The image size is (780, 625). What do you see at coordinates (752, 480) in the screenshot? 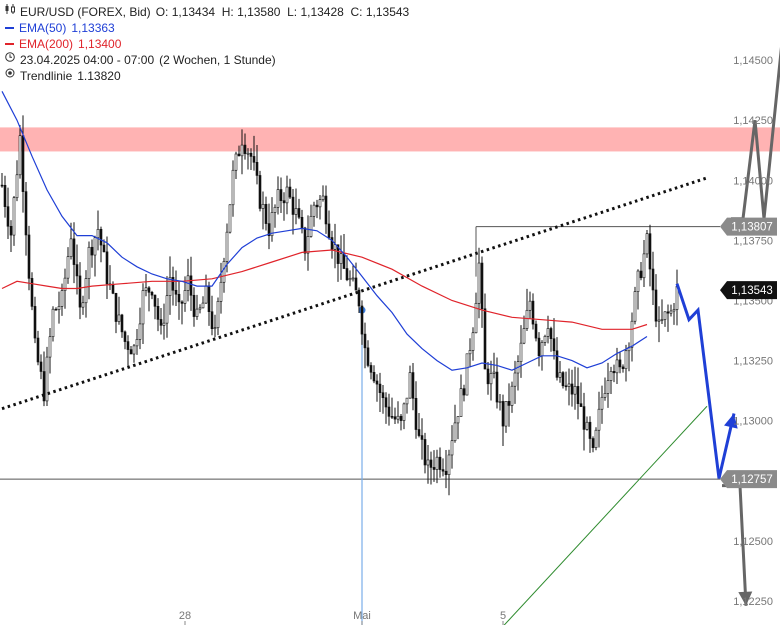
I see `price-badge-label: 1,12757` at bounding box center [752, 480].